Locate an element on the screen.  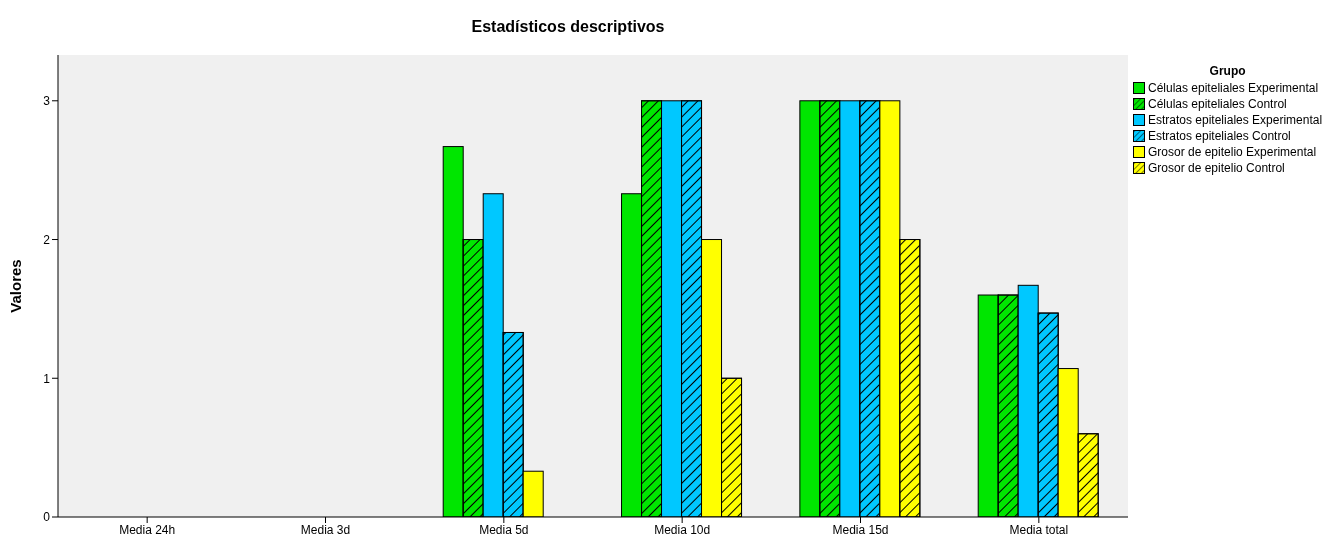
legend-label: Células epiteliales Experimental is located at coordinates (1233, 88).